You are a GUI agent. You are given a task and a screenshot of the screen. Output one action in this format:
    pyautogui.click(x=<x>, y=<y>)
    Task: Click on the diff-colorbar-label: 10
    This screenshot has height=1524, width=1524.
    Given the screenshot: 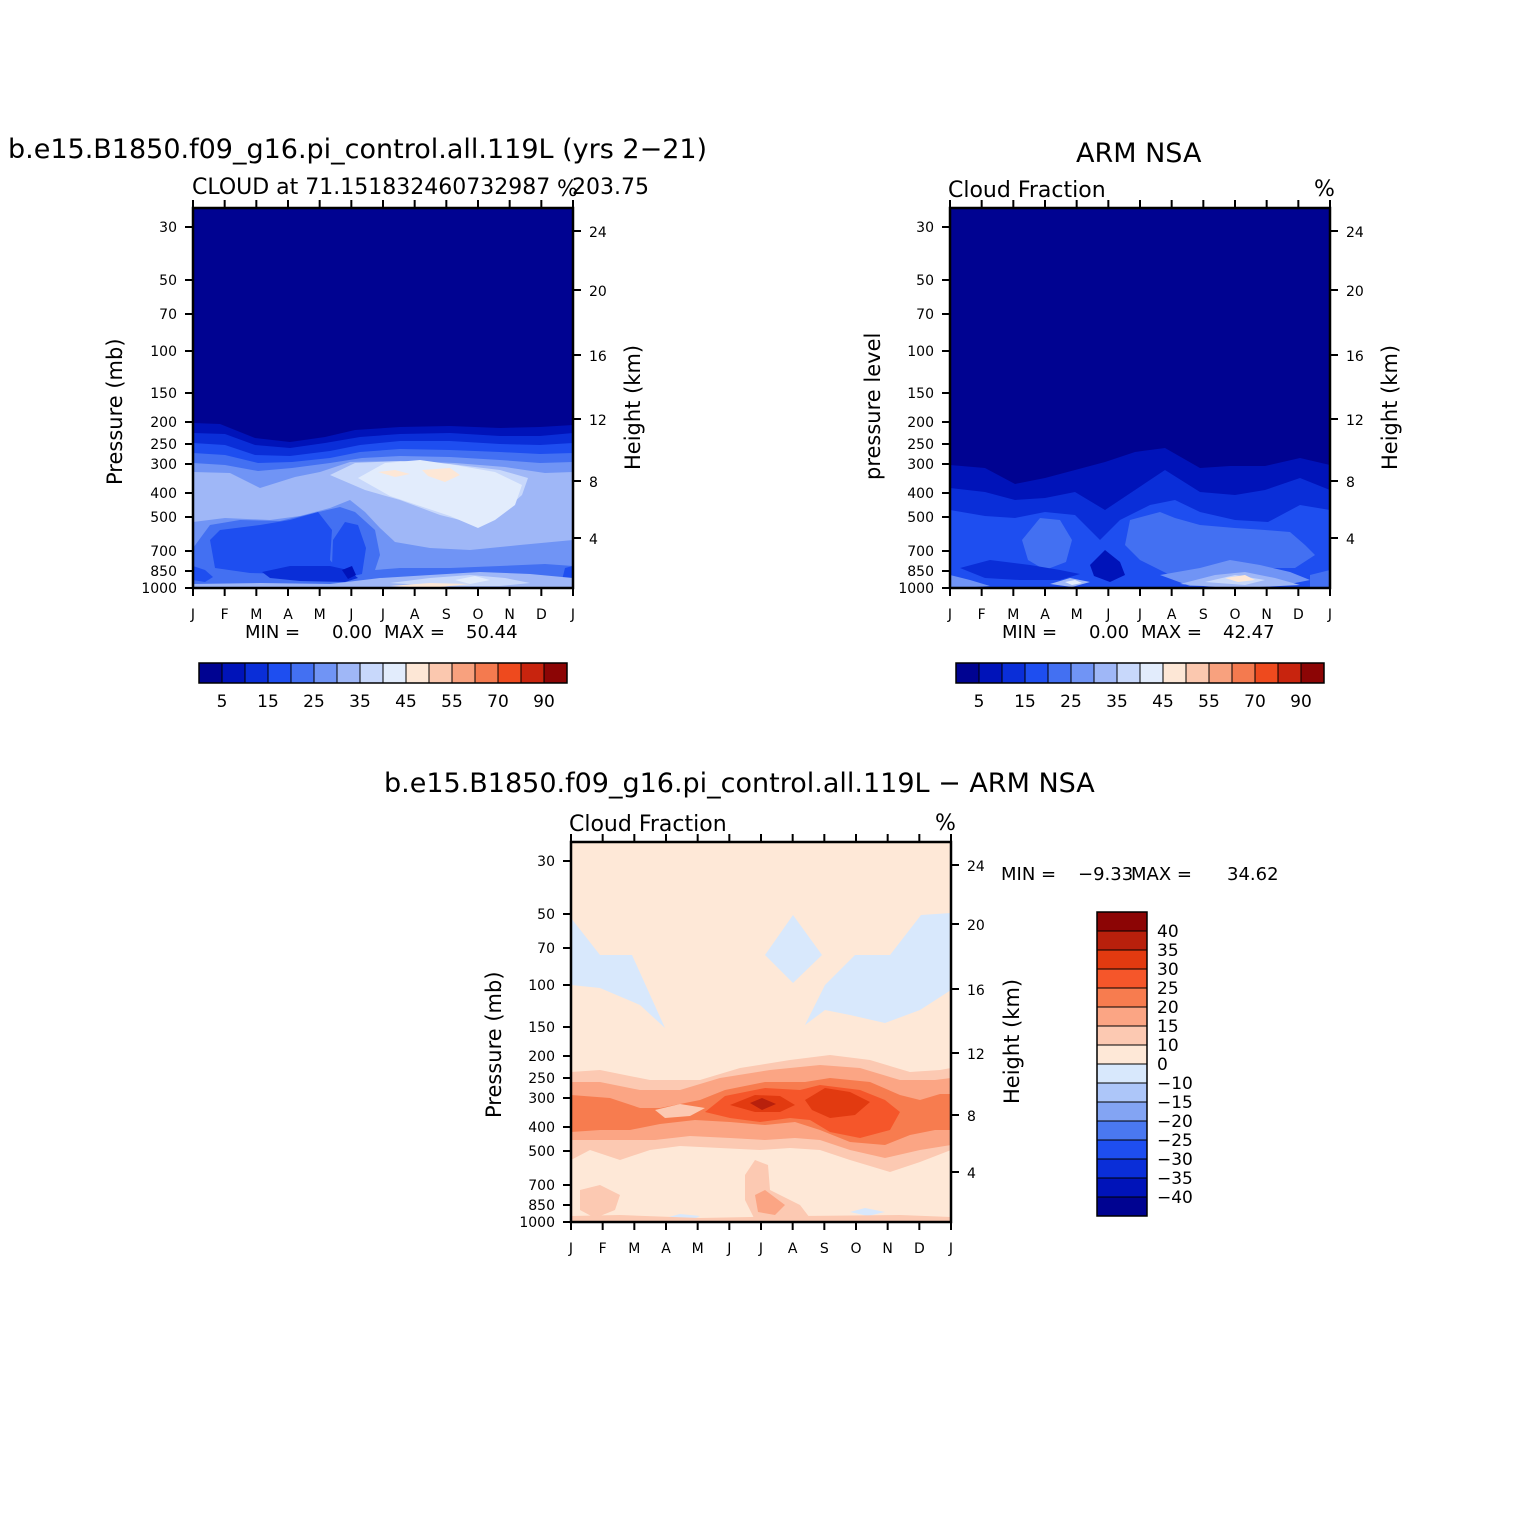 What is the action you would take?
    pyautogui.click(x=1168, y=1046)
    